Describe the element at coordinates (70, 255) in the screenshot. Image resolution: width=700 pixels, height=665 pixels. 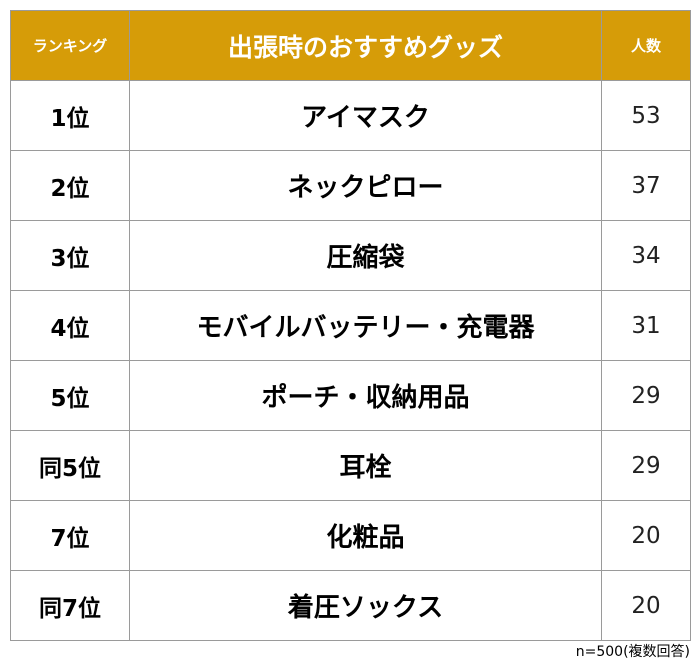
I see `rank-cell: 3位` at that location.